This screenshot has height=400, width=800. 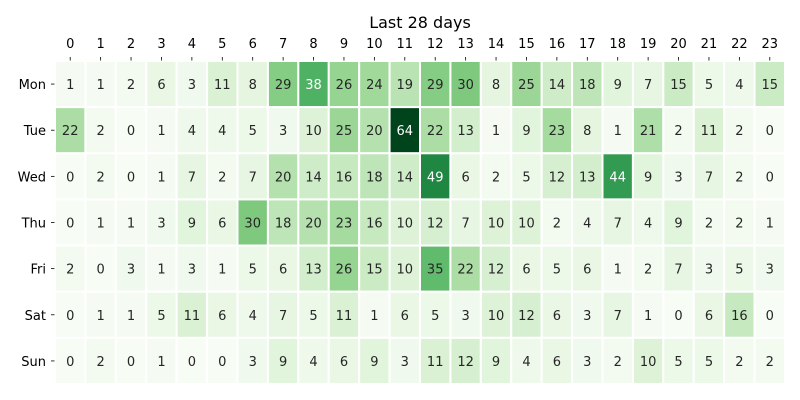 What do you see at coordinates (313, 85) in the screenshot?
I see `cell-value-label: 38` at bounding box center [313, 85].